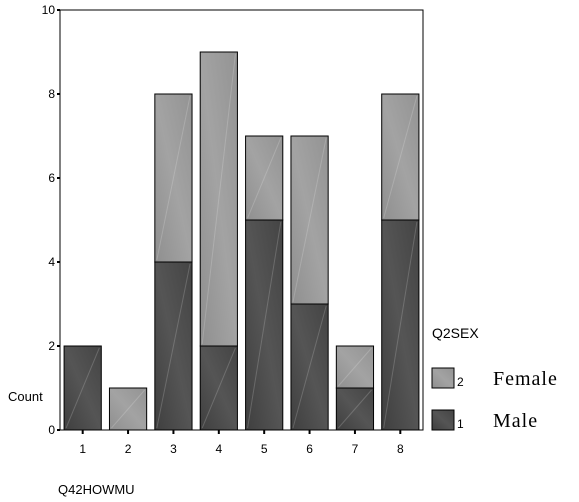 This screenshot has width=579, height=502. I want to click on x-axis-label: Q42HOWMU, so click(96, 489).